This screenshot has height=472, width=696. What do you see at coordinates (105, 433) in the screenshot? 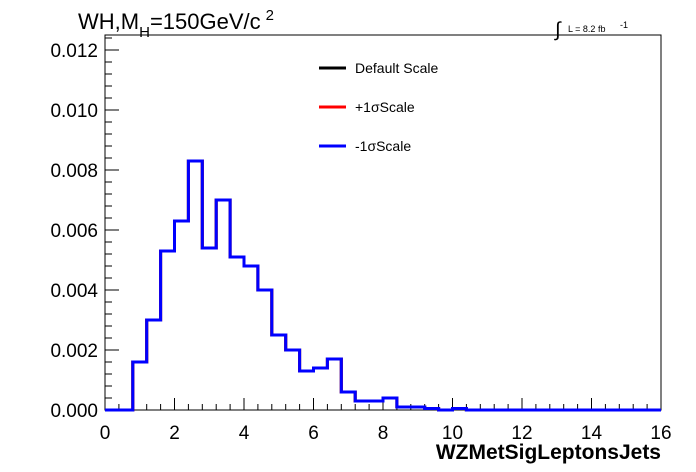
I see `x-tick-label: 0` at bounding box center [105, 433].